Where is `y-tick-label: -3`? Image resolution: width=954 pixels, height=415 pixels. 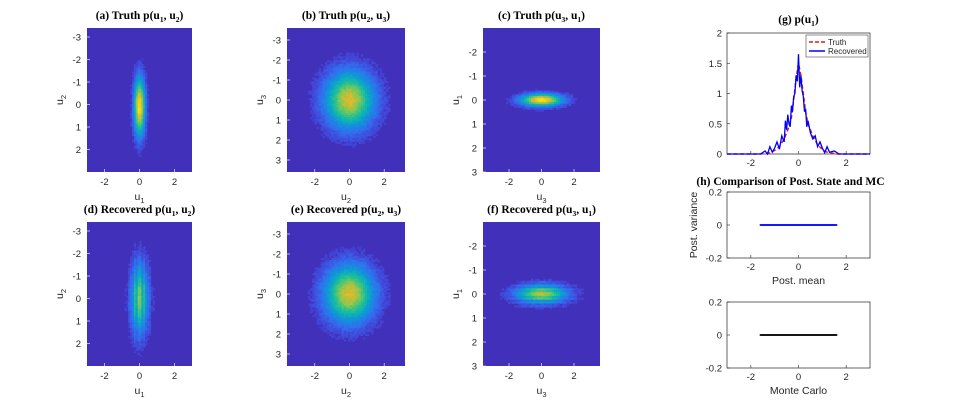 y-tick-label: -3 is located at coordinates (277, 41).